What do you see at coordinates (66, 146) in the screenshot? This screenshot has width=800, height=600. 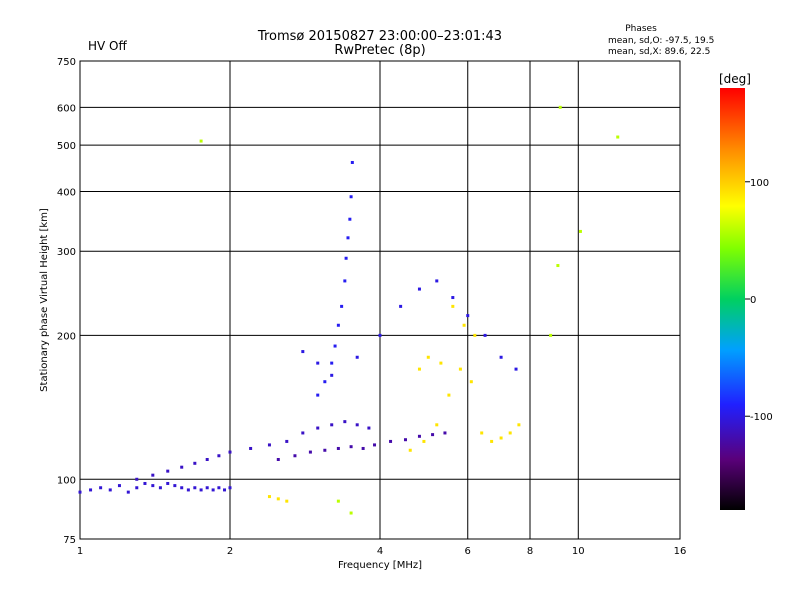 I see `y-tick-label: 500` at bounding box center [66, 146].